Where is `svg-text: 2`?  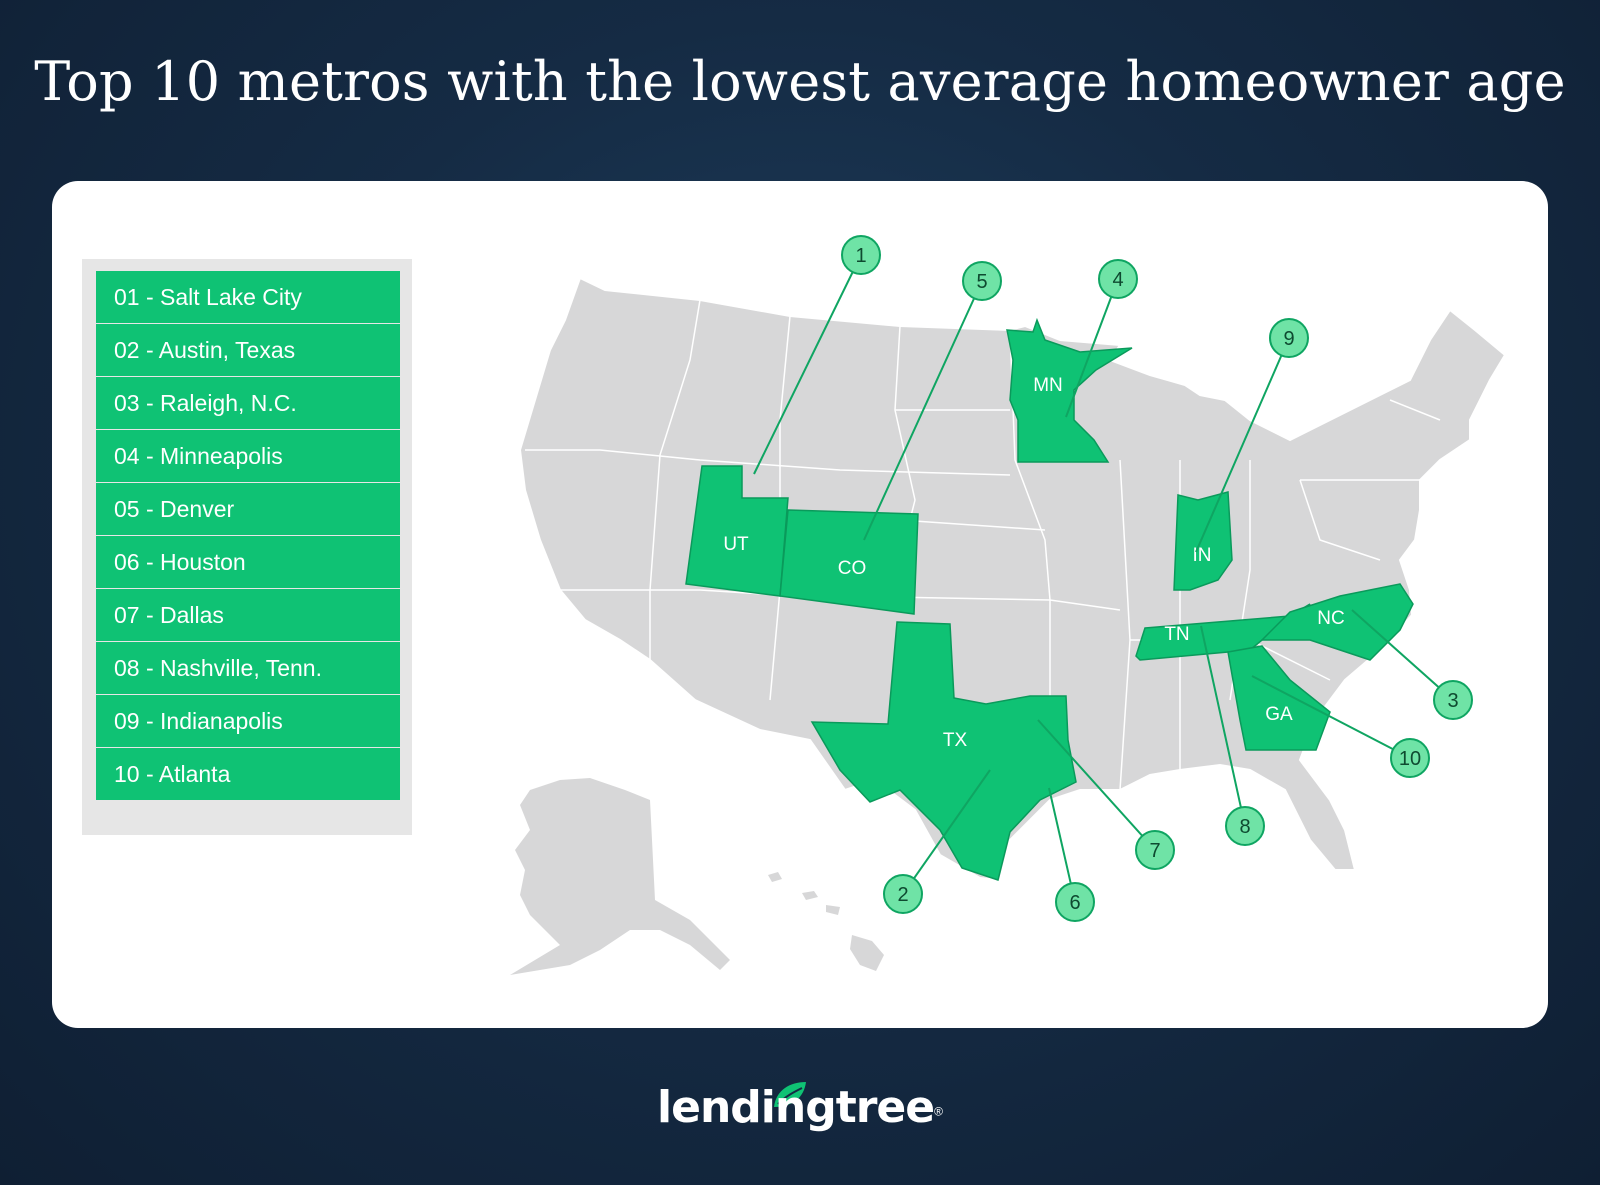
svg-text: 2 is located at coordinates (902, 895).